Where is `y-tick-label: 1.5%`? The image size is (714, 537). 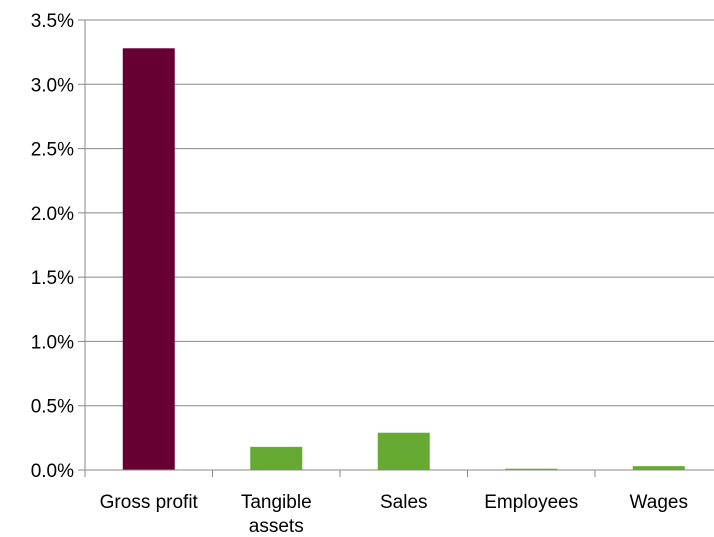 y-tick-label: 1.5% is located at coordinates (52, 278).